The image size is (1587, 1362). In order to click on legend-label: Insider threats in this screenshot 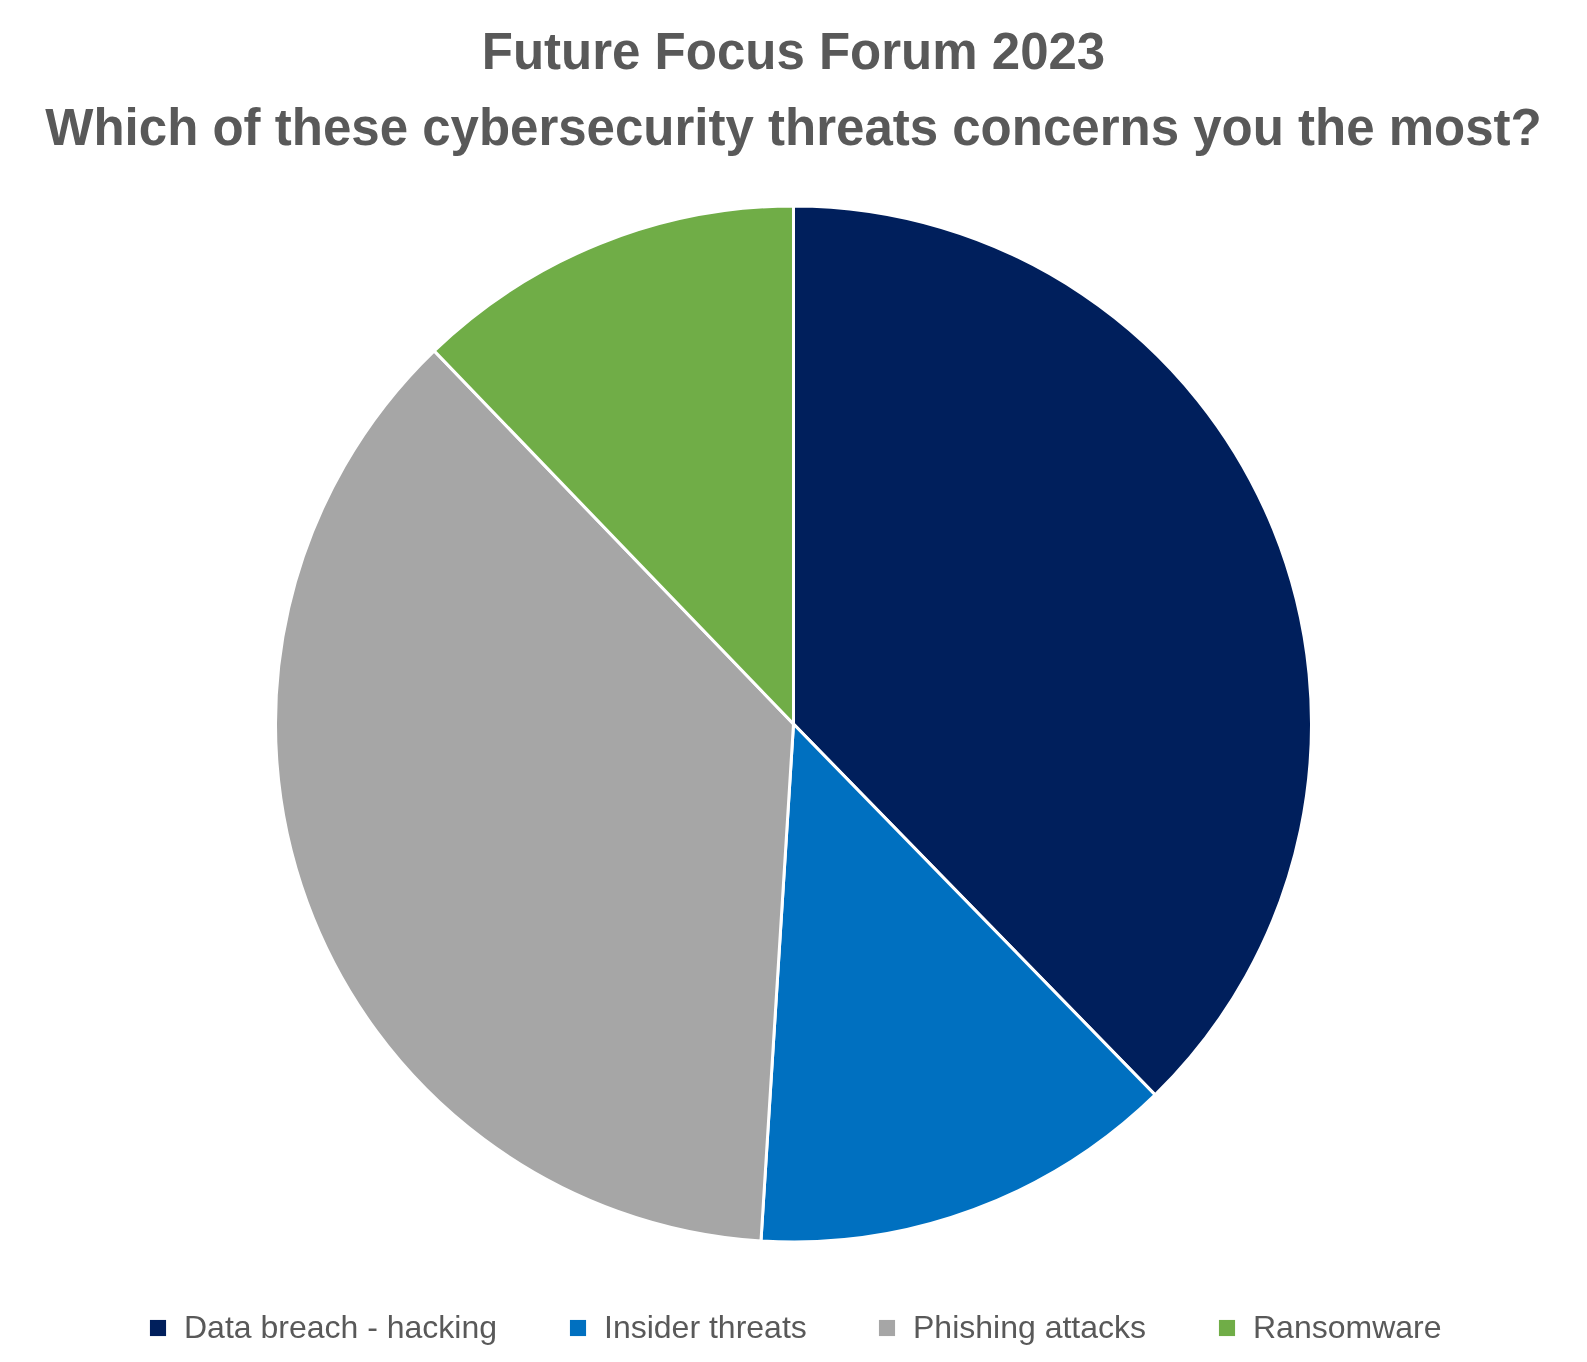, I will do `click(705, 1327)`.